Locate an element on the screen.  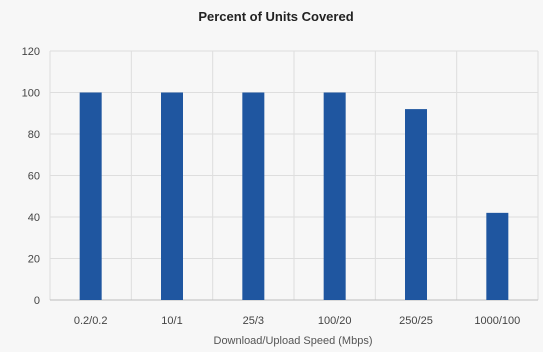
x-tick-label: 250/25 is located at coordinates (416, 321).